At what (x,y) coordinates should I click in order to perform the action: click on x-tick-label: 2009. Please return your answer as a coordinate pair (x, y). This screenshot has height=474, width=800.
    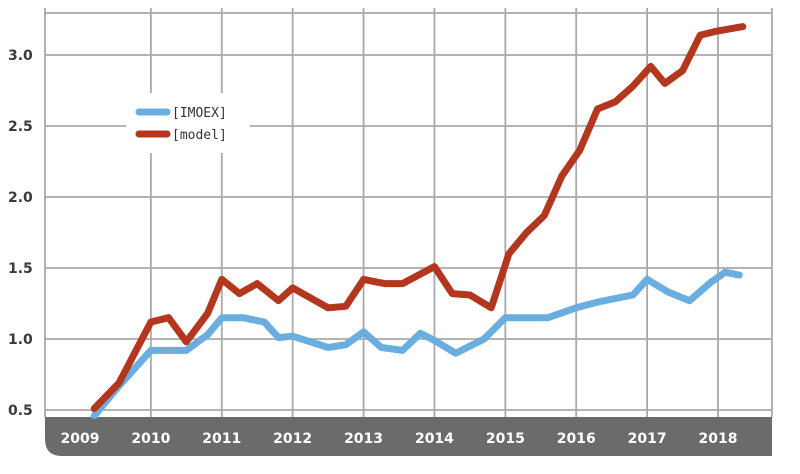
    Looking at the image, I should click on (80, 439).